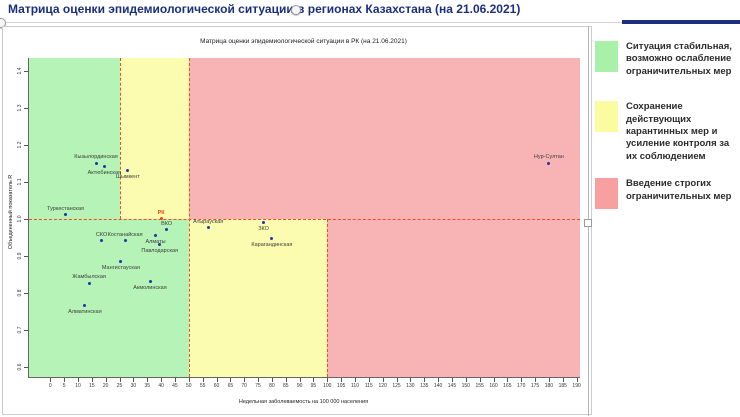 This screenshot has height=417, width=740. What do you see at coordinates (154, 138) in the screenshot?
I see `zone-yellow-upper` at bounding box center [154, 138].